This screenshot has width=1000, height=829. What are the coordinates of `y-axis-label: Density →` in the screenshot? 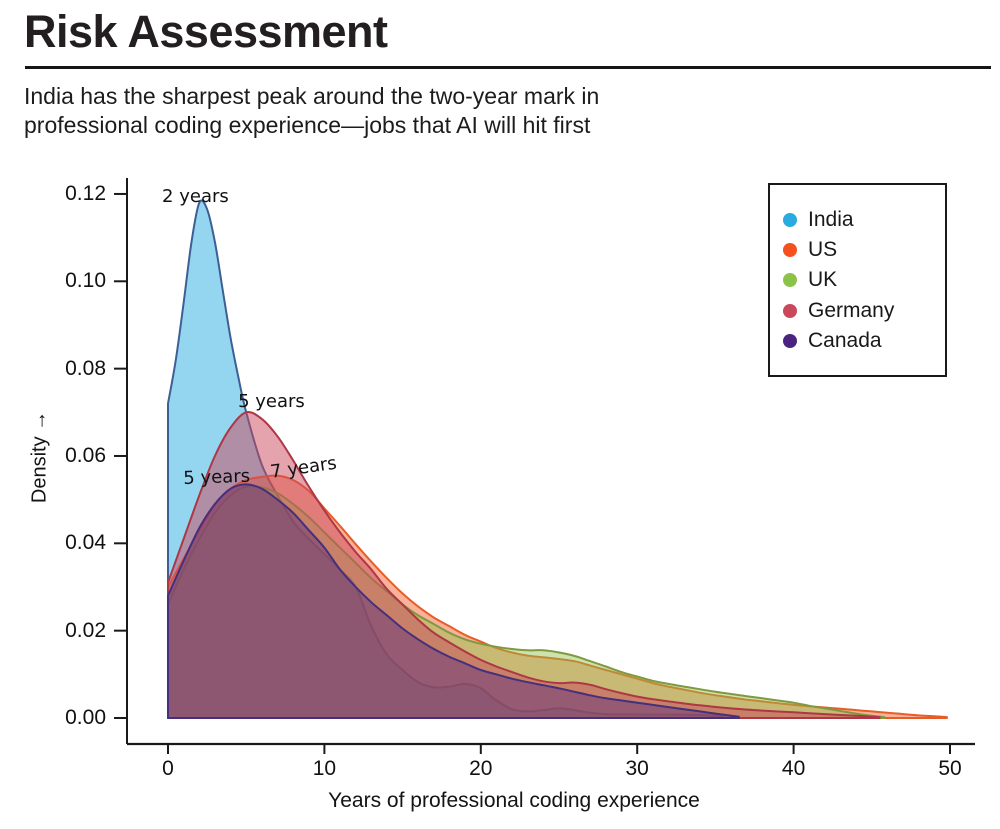 It's located at (39, 457).